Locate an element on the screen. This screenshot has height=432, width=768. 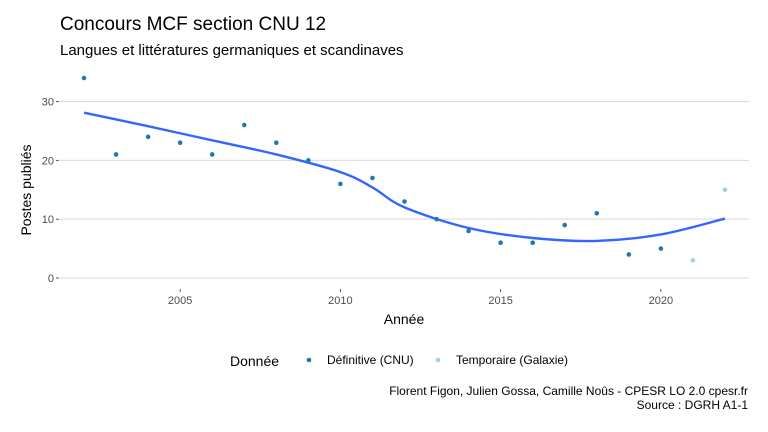
x-tick-label: 2010 is located at coordinates (340, 301).